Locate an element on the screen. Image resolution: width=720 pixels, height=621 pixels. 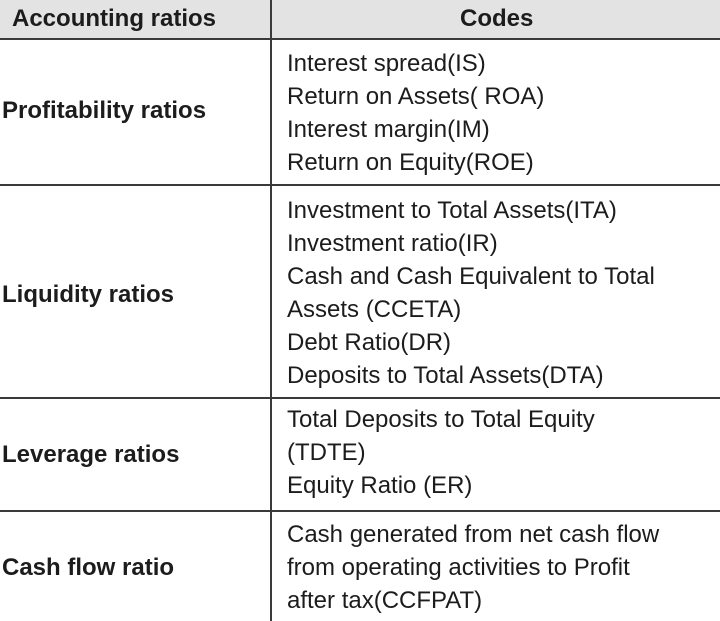
table-header-row: Accounting ratios Codes is located at coordinates (360, 20).